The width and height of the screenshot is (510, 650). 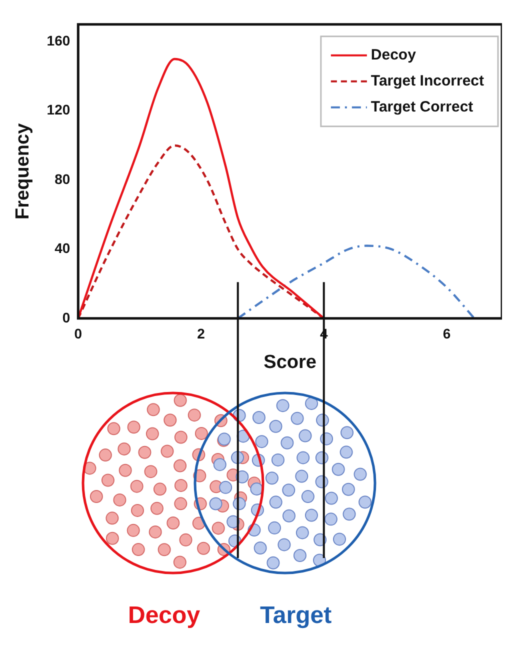 I want to click on y-axis-title: Frequency, so click(x=23, y=171).